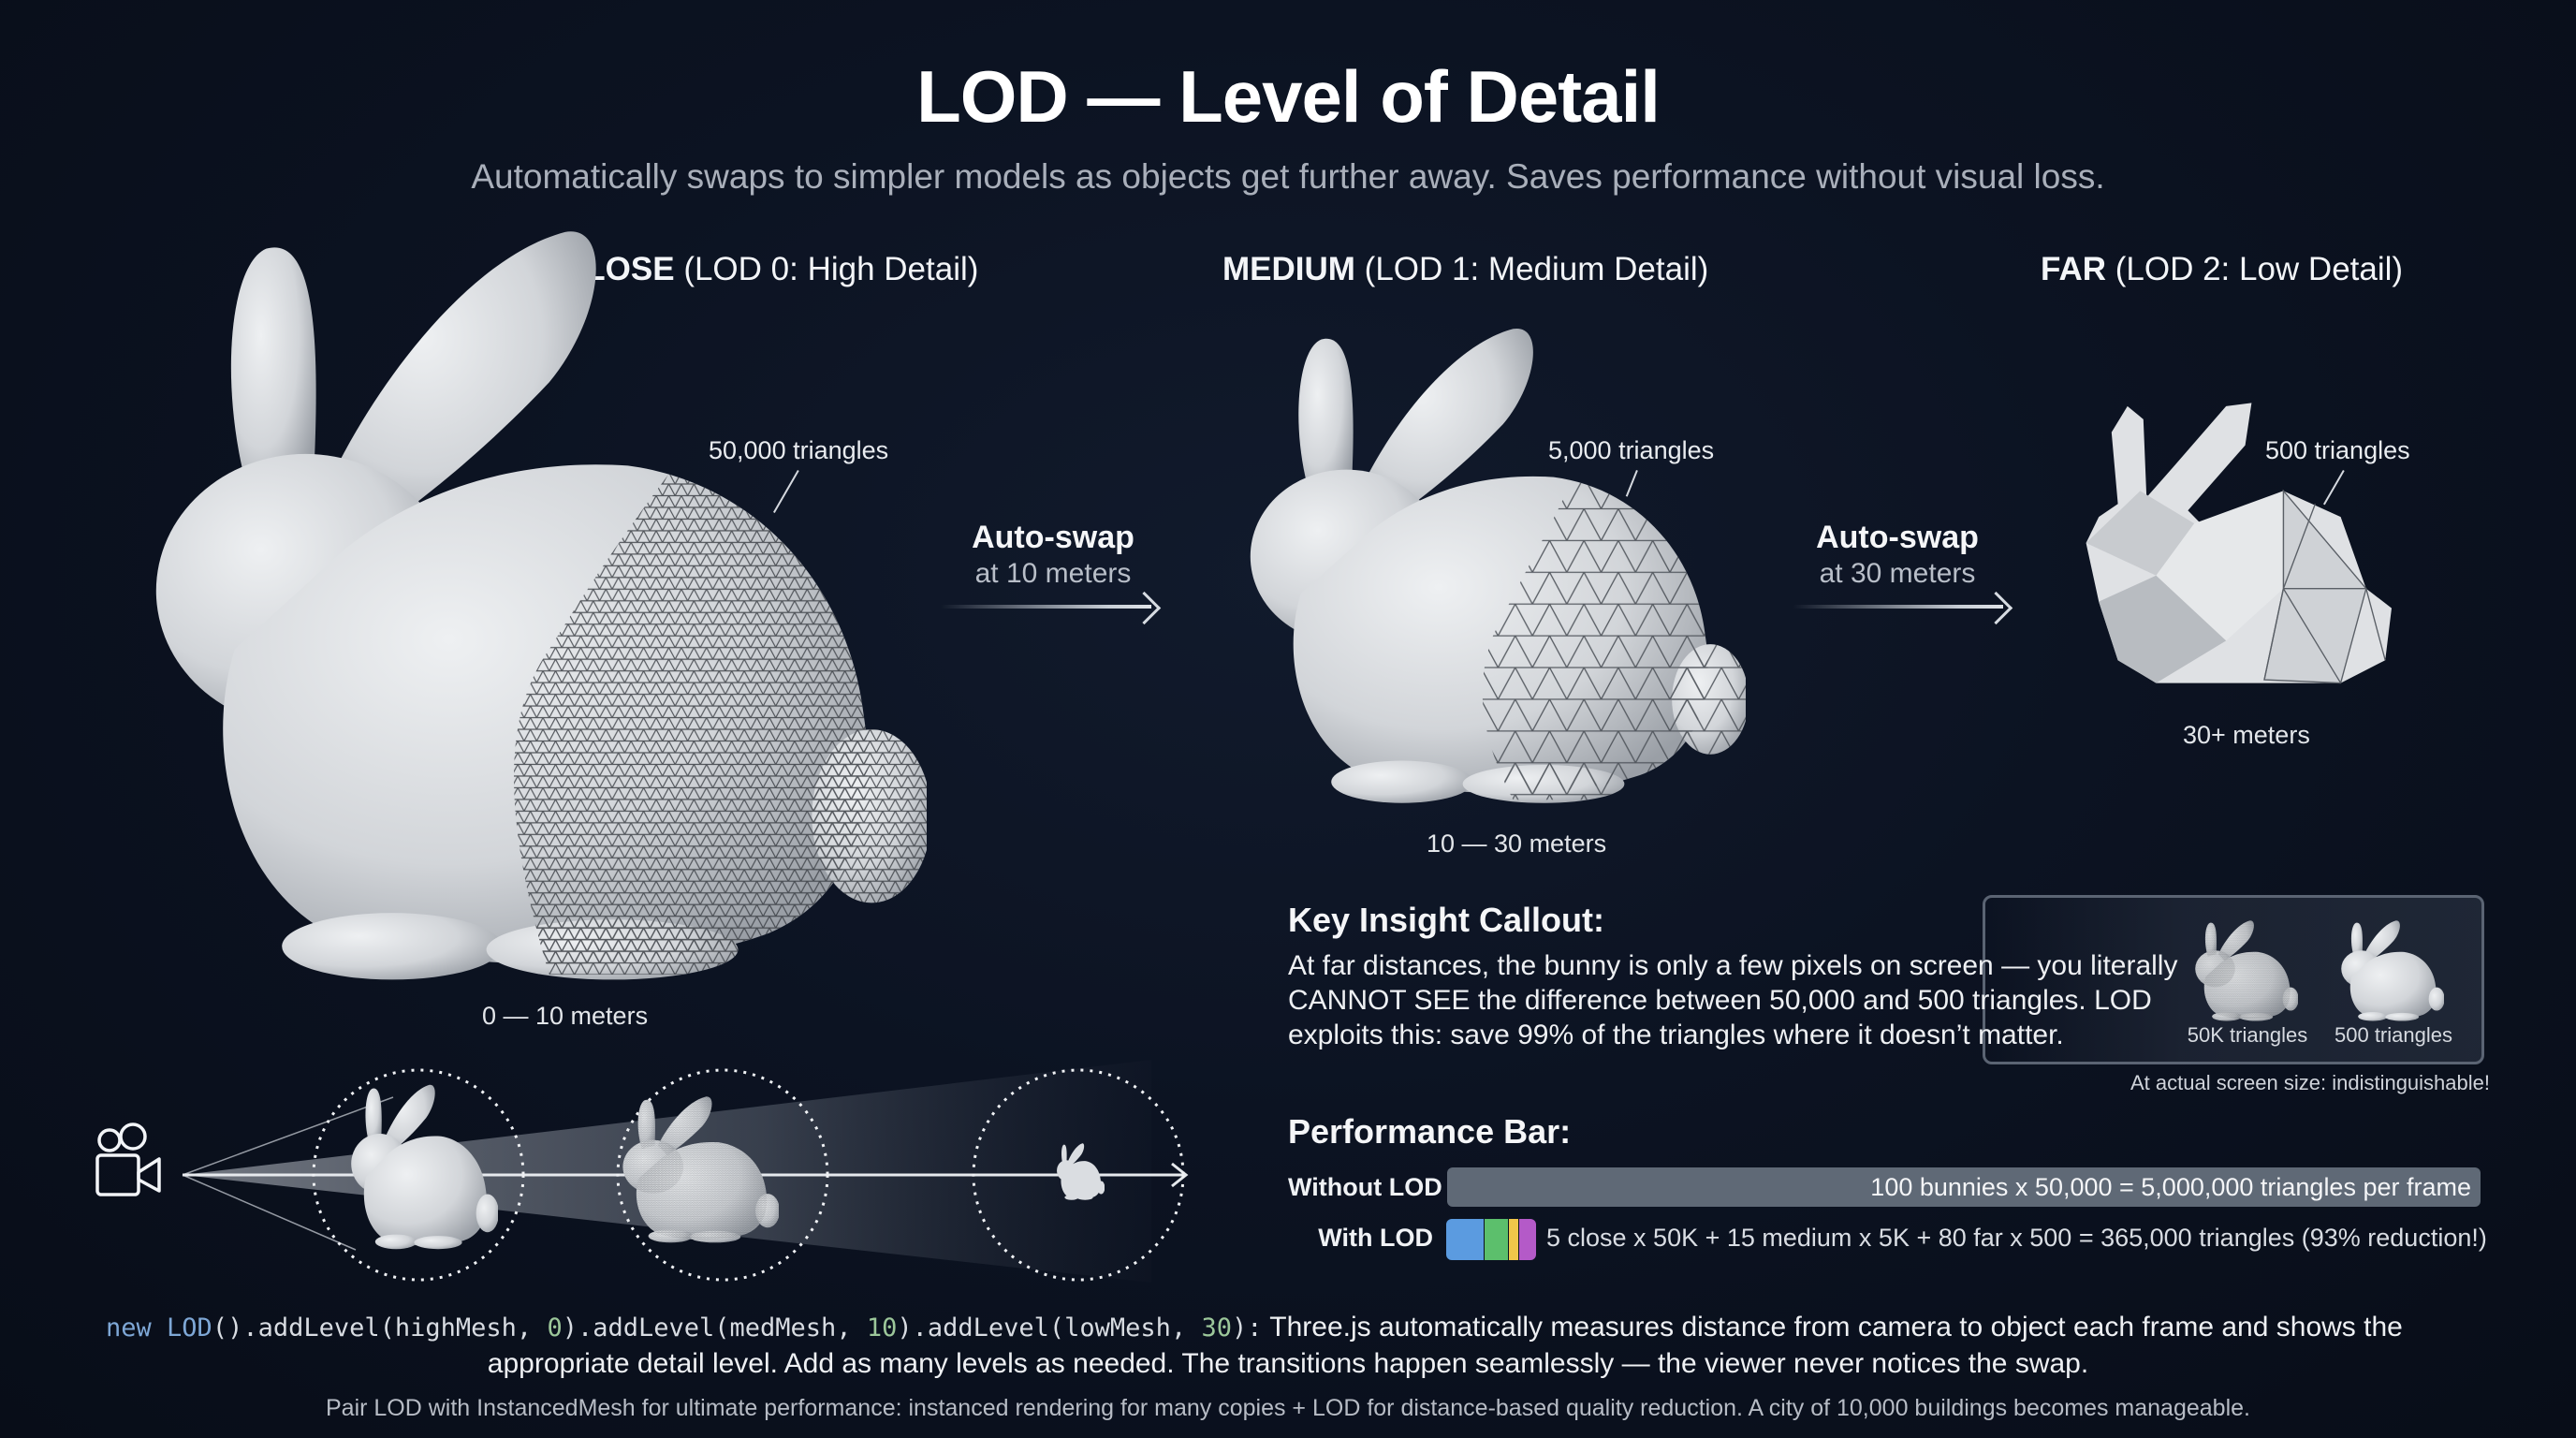 This screenshot has width=2576, height=1438. I want to click on lod1-range: 10 — 30 meters, so click(1517, 843).